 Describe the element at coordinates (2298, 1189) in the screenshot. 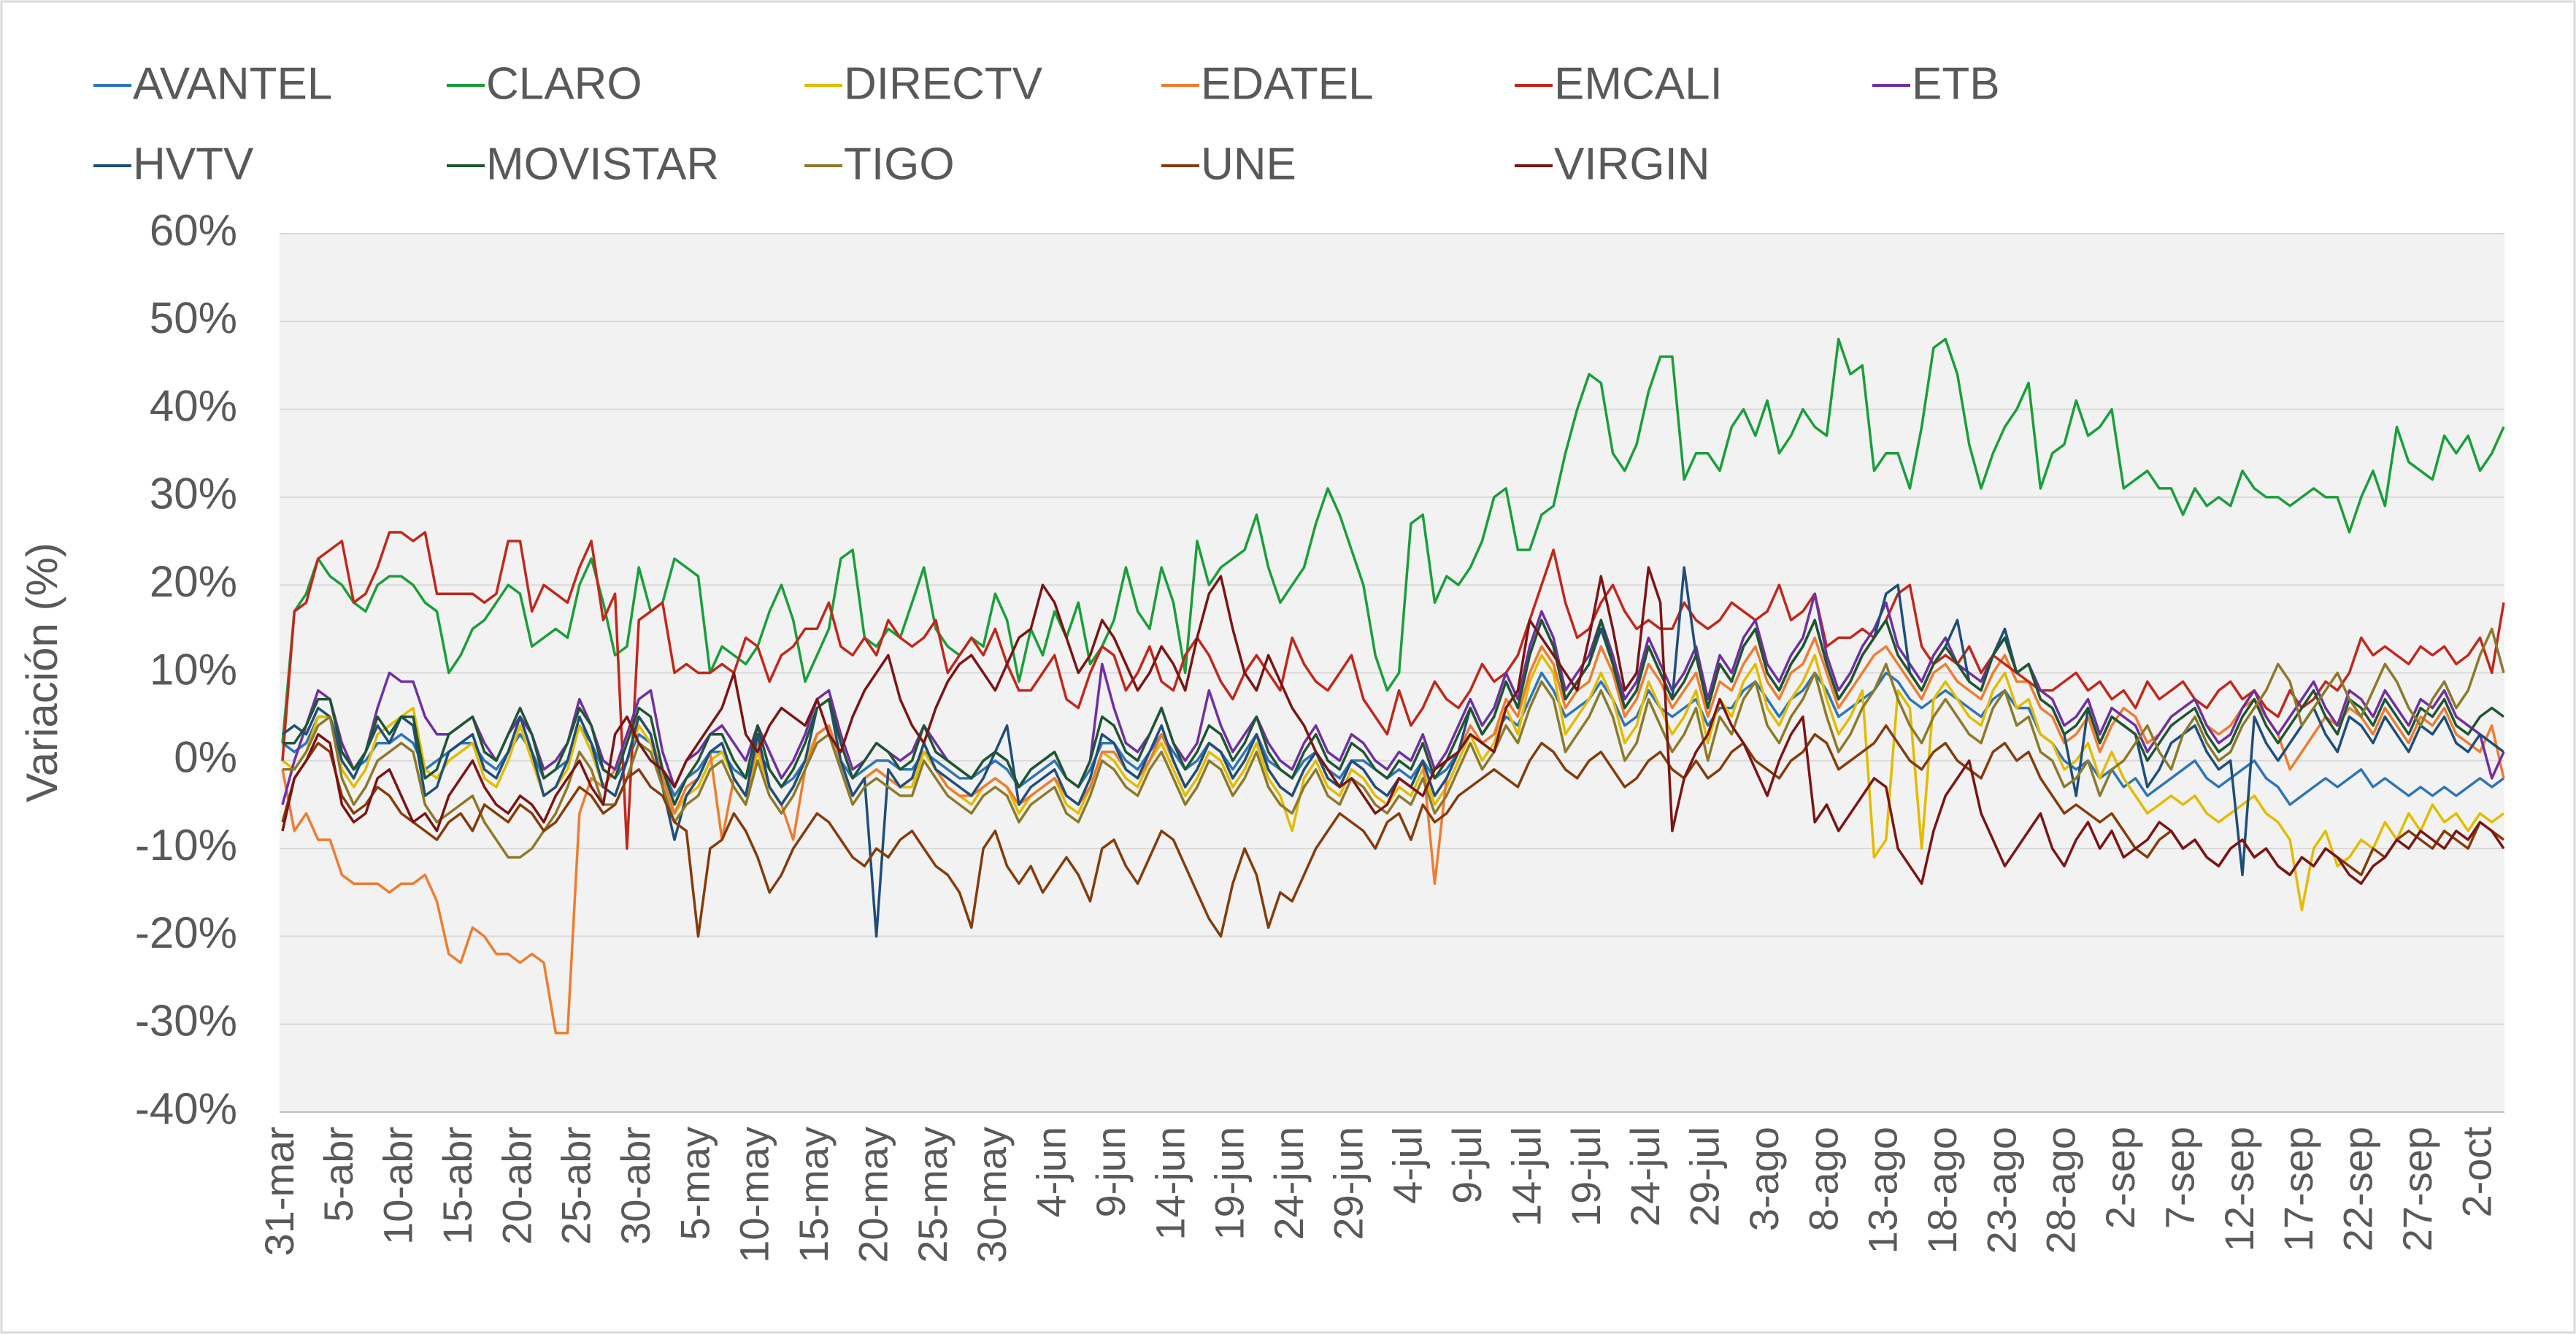

I see `x-tick-label: 17-sep` at that location.